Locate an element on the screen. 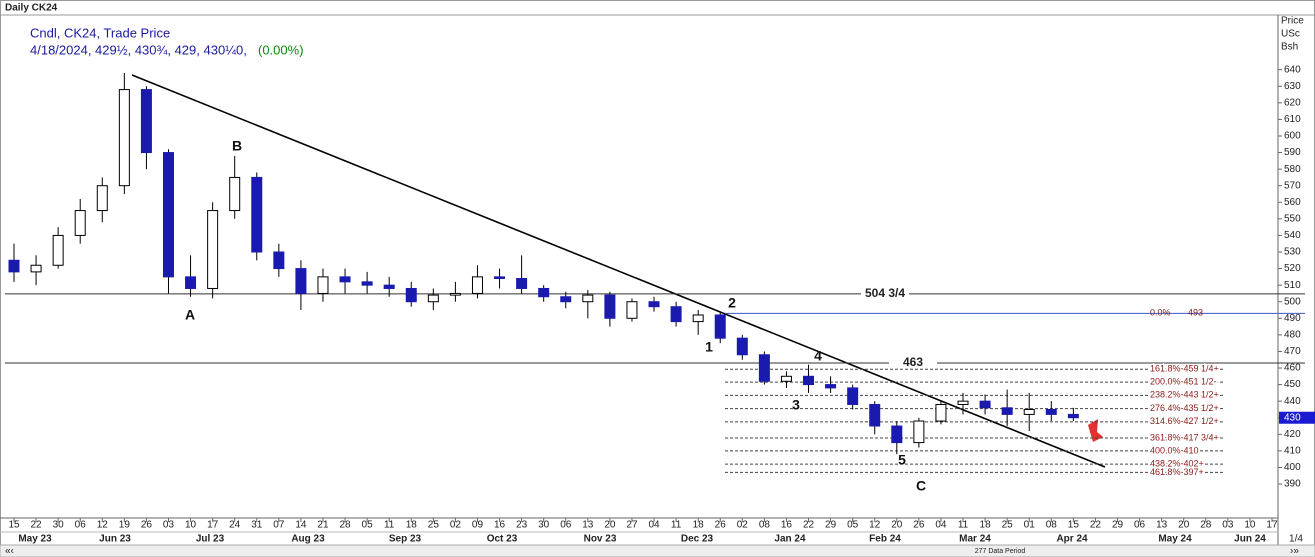  x-tick-label: 05 is located at coordinates (368, 525).